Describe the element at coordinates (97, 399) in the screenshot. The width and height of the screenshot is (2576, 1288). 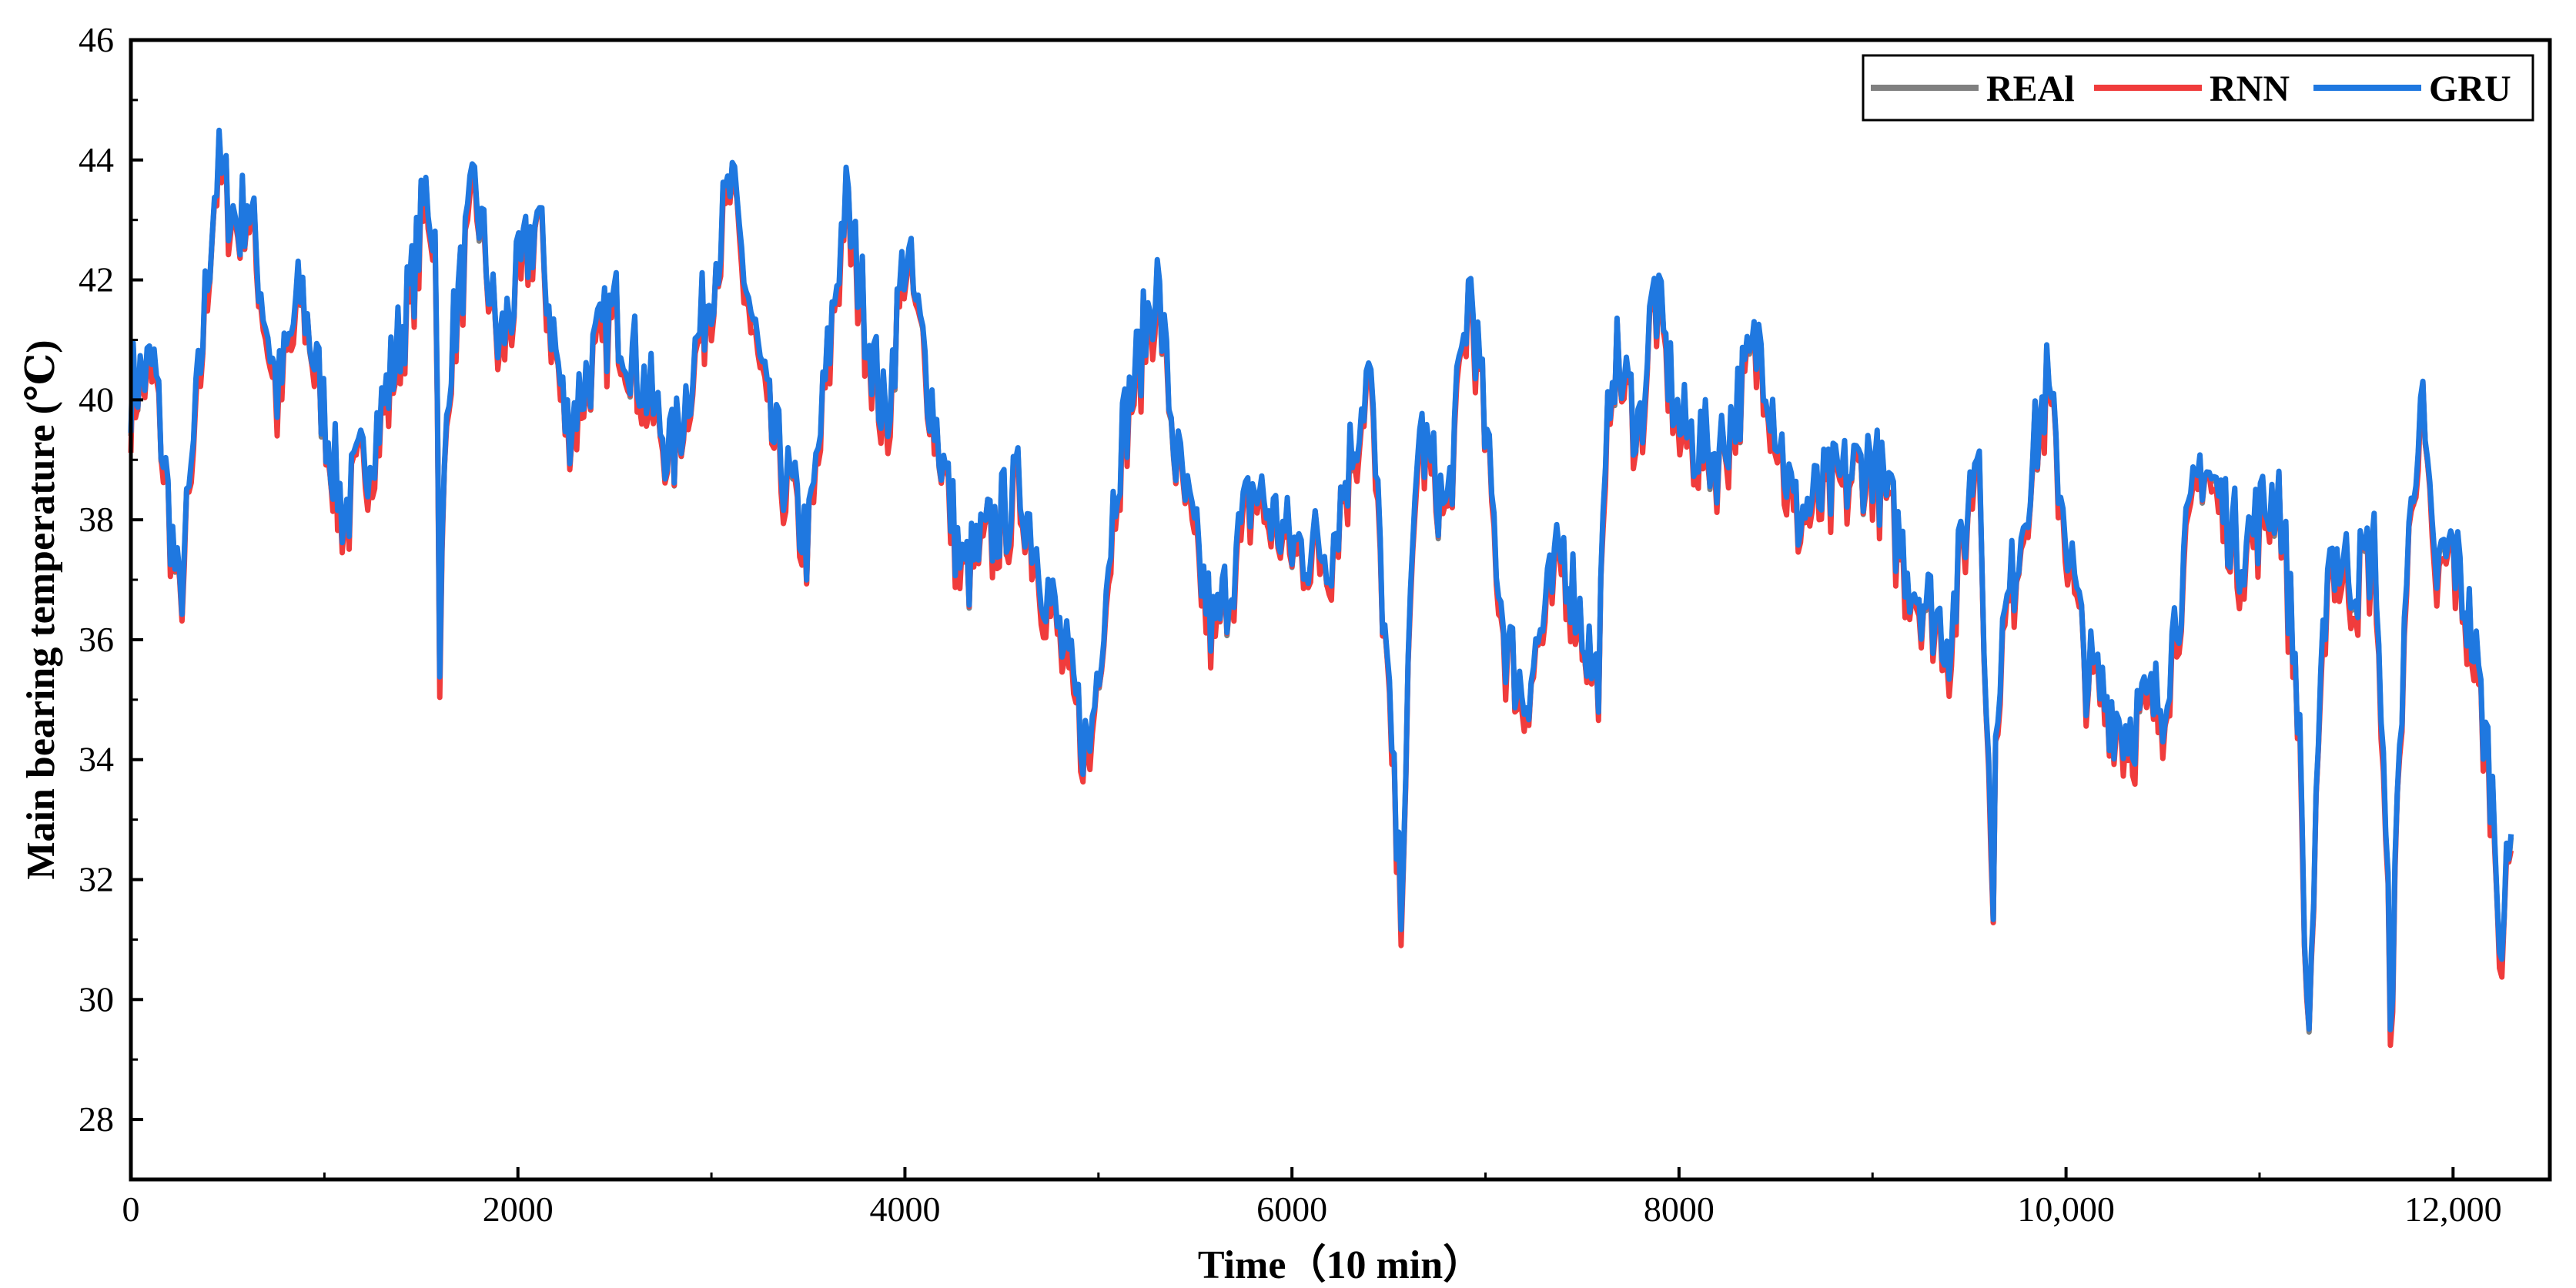
I see `y-tick-label: 40` at that location.